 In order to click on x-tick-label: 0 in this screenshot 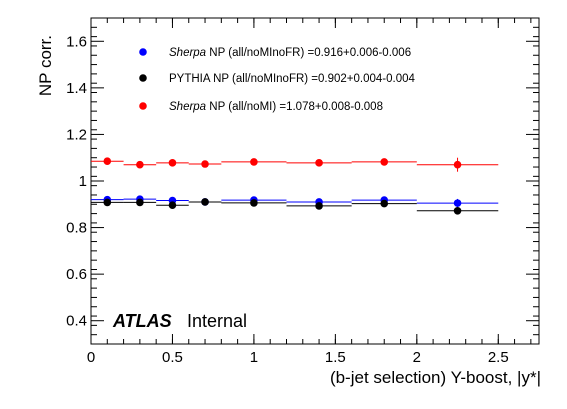, I will do `click(91, 357)`.